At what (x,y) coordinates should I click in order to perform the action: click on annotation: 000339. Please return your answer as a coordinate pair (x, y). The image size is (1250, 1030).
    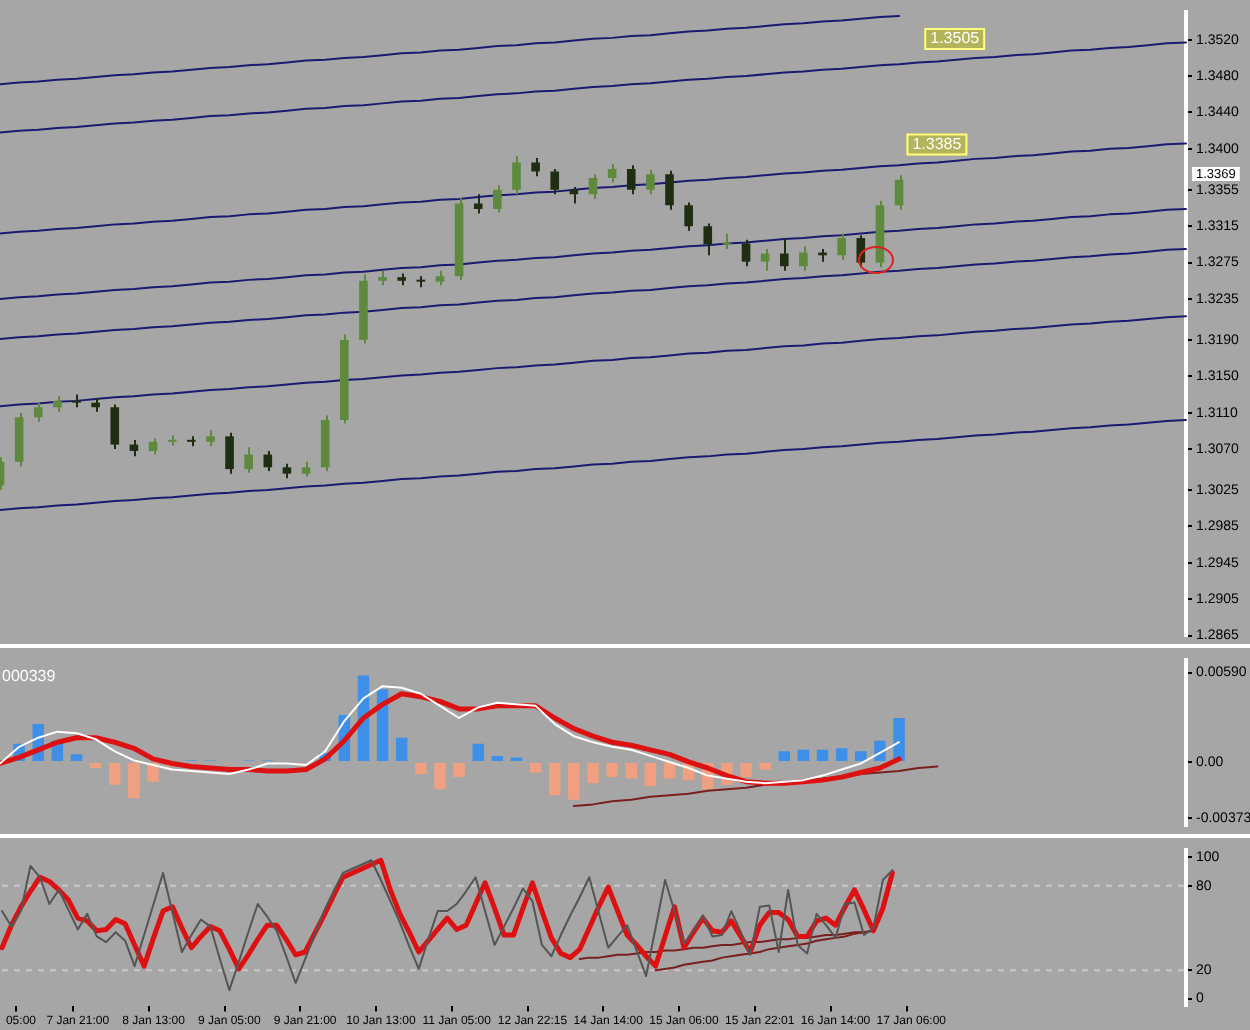
    Looking at the image, I should click on (29, 675).